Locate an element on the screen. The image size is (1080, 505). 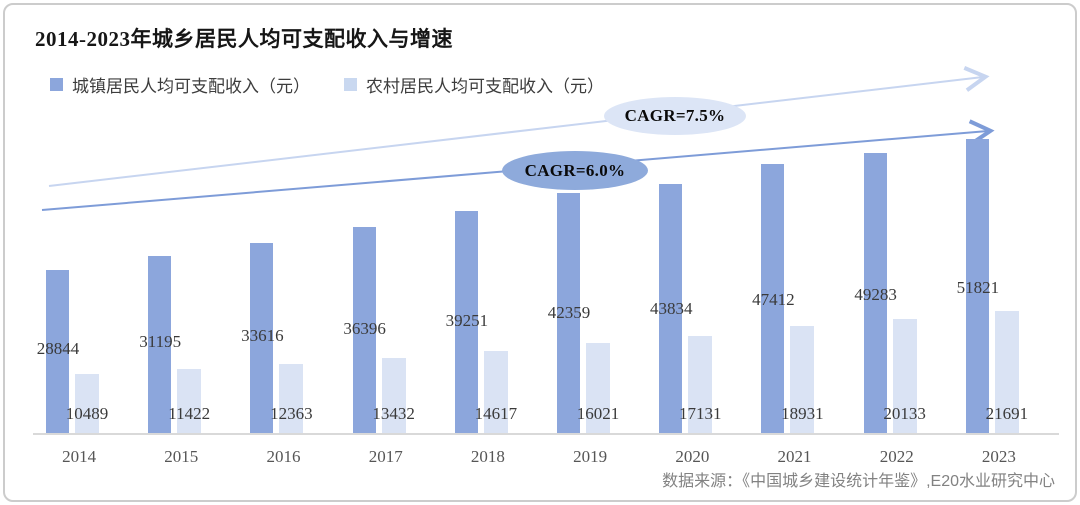
urban-value-label: 36396 is located at coordinates (364, 328).